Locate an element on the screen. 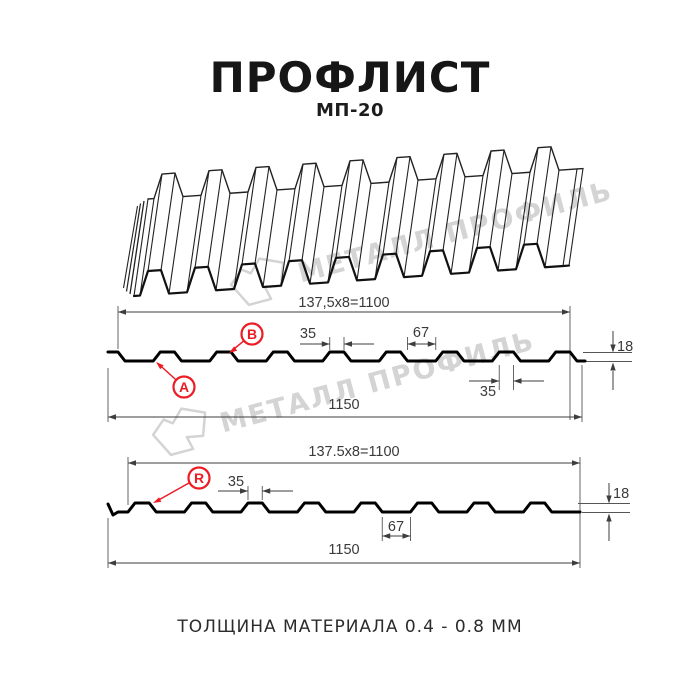 This screenshot has width=700, height=700. watermark-1: МЕТАЛЛ ПРОФИЛЬ is located at coordinates (422, 241).